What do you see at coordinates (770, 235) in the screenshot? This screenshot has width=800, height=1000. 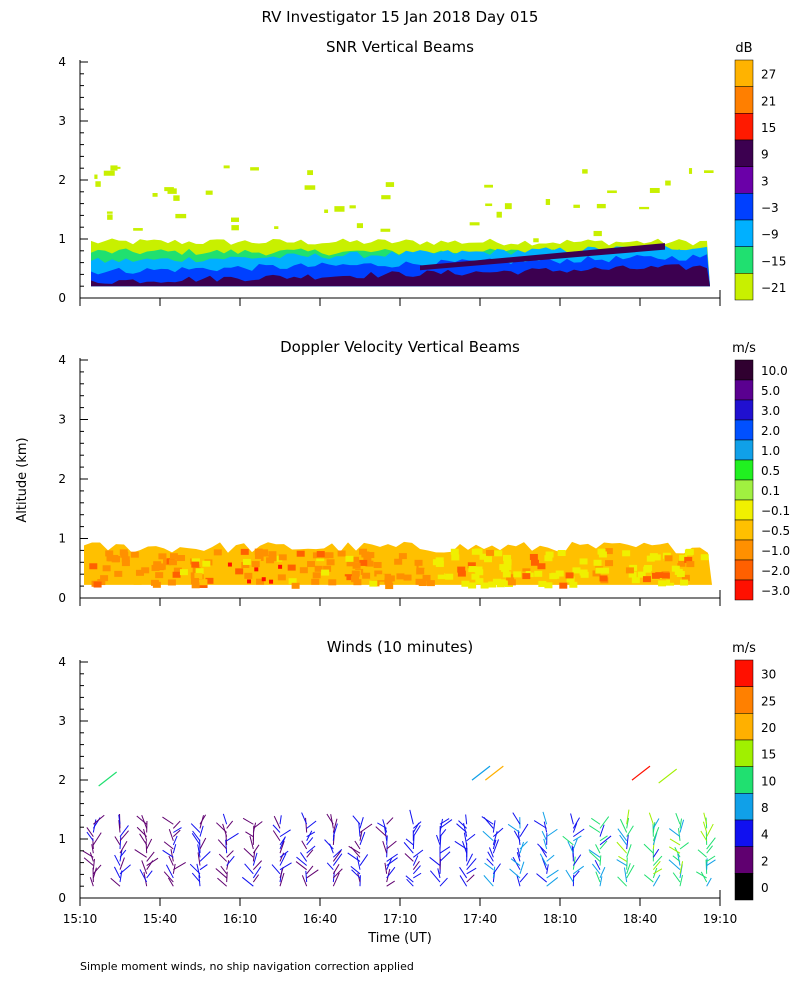 I see `colorbar-label: −9` at bounding box center [770, 235].